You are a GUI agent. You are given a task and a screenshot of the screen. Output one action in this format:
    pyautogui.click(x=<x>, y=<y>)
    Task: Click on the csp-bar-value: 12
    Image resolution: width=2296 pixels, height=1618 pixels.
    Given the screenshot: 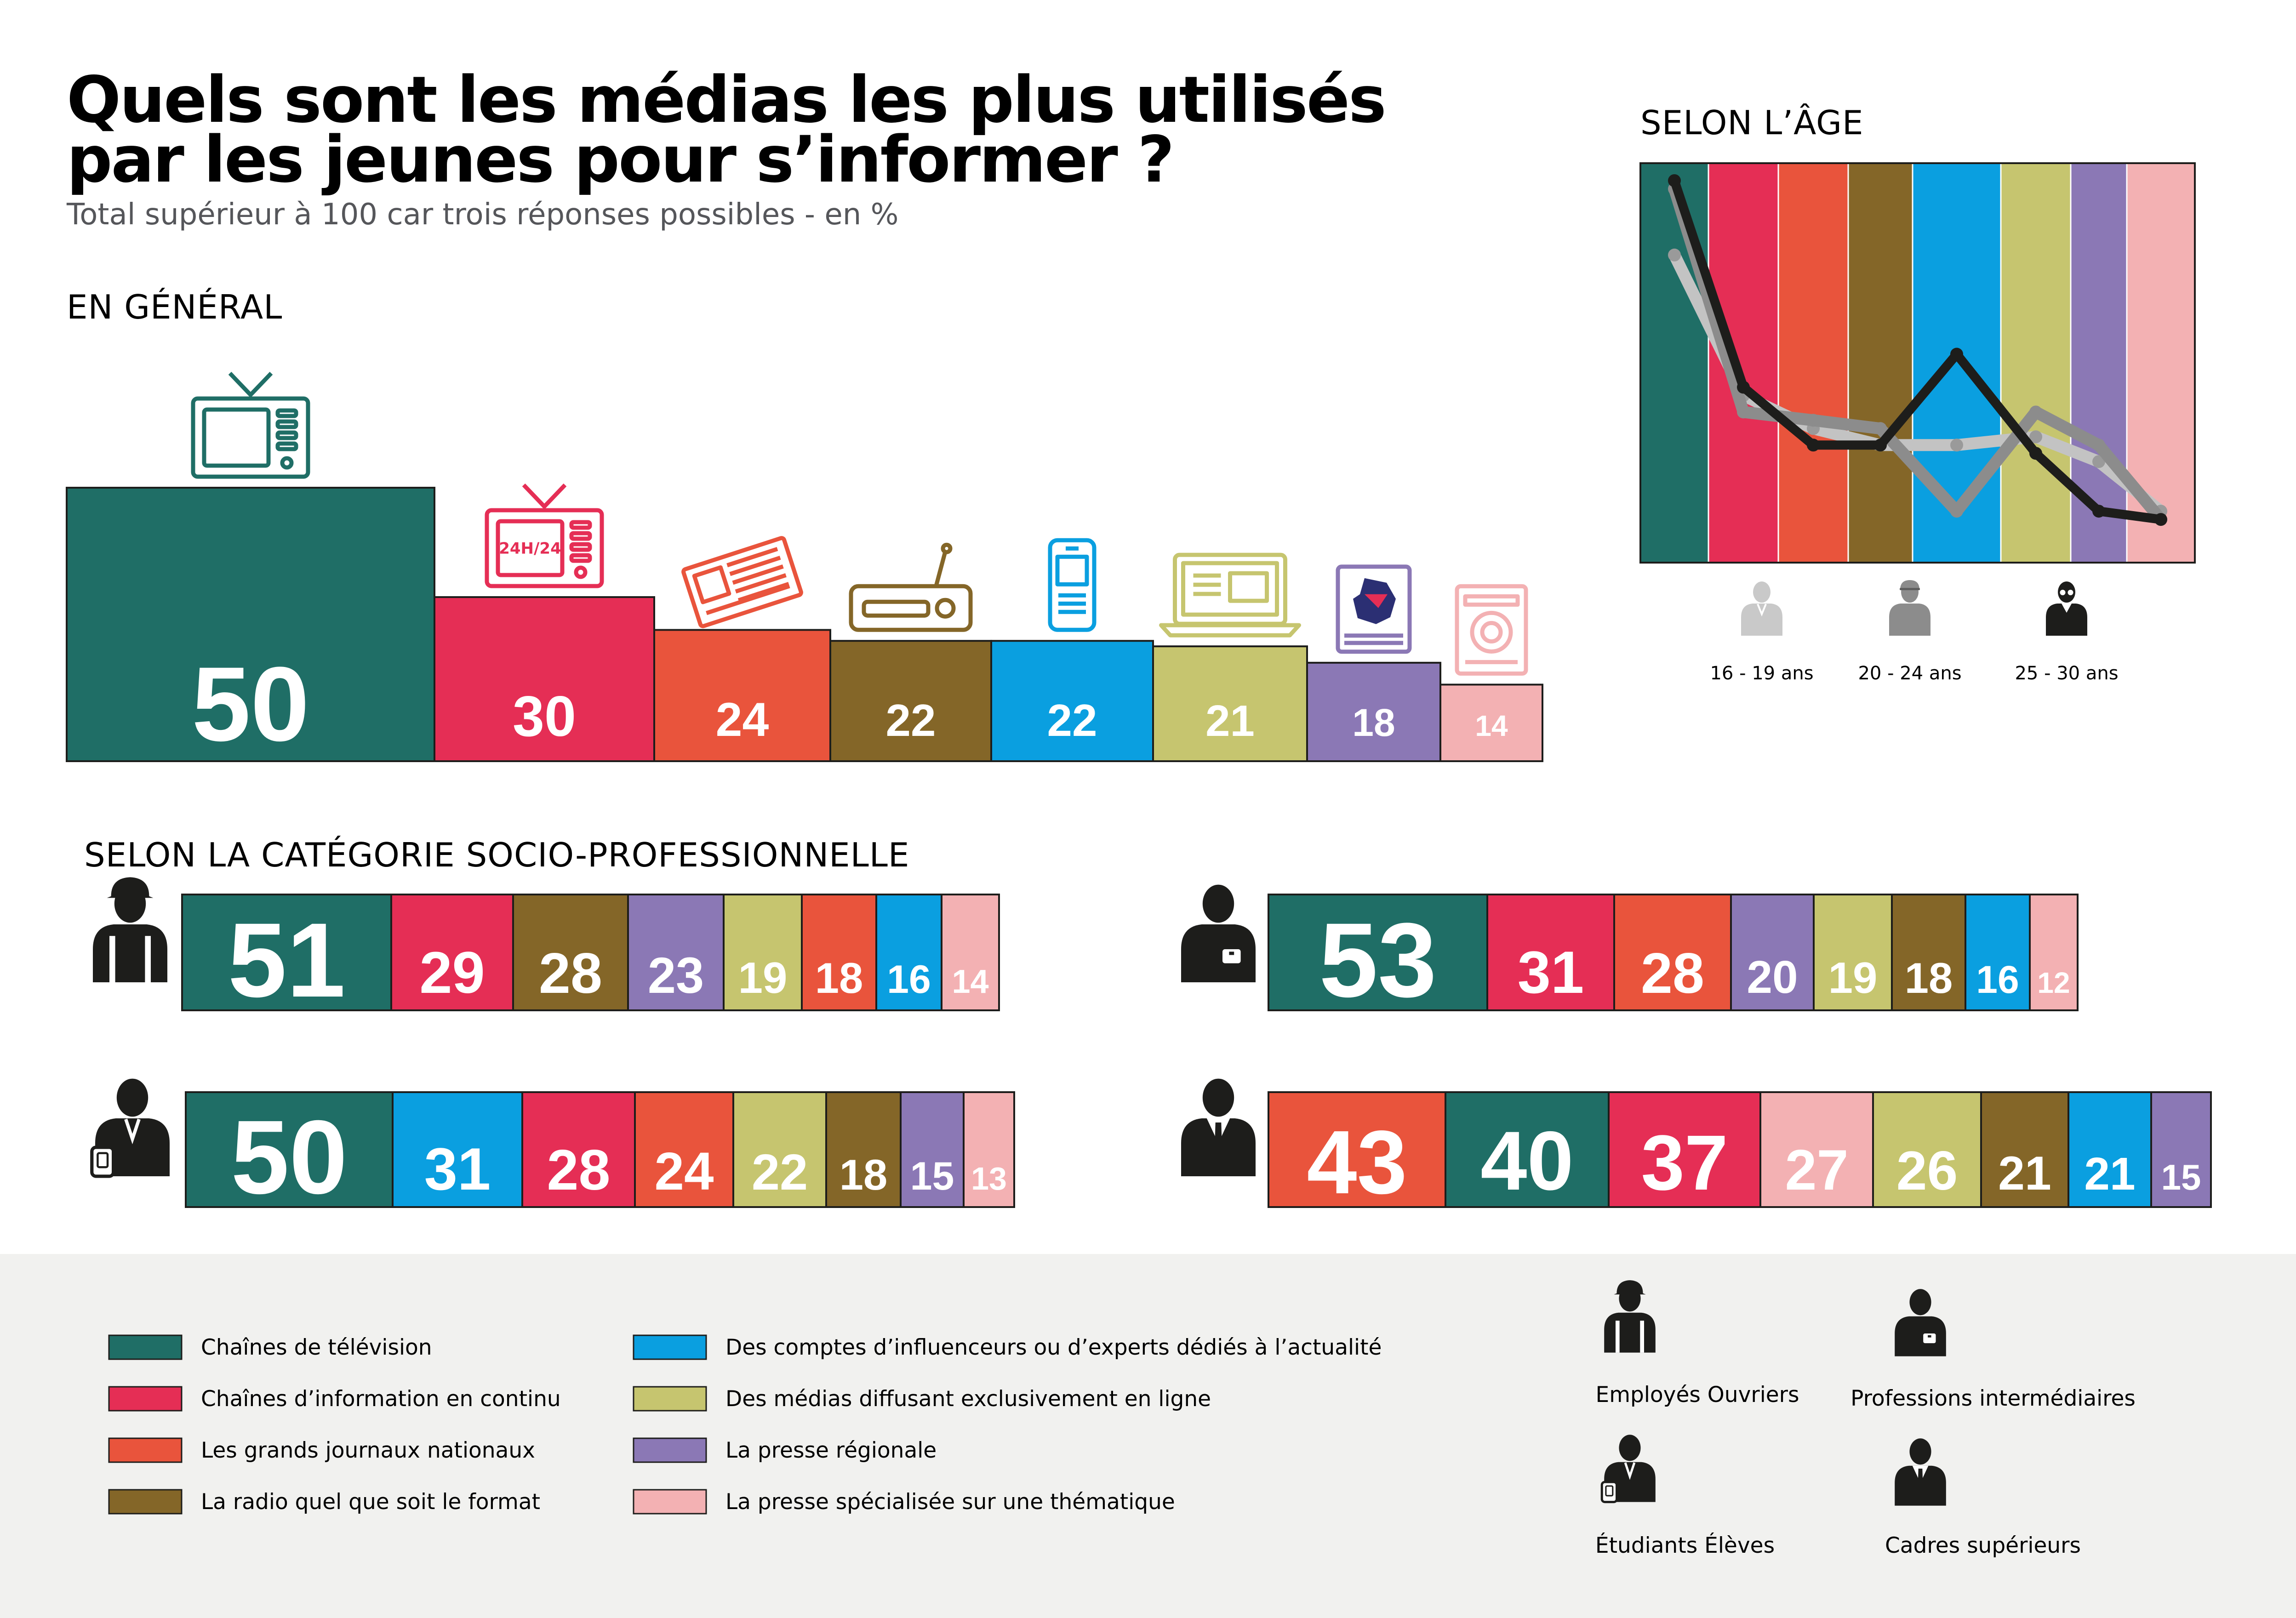 What is the action you would take?
    pyautogui.click(x=2053, y=982)
    